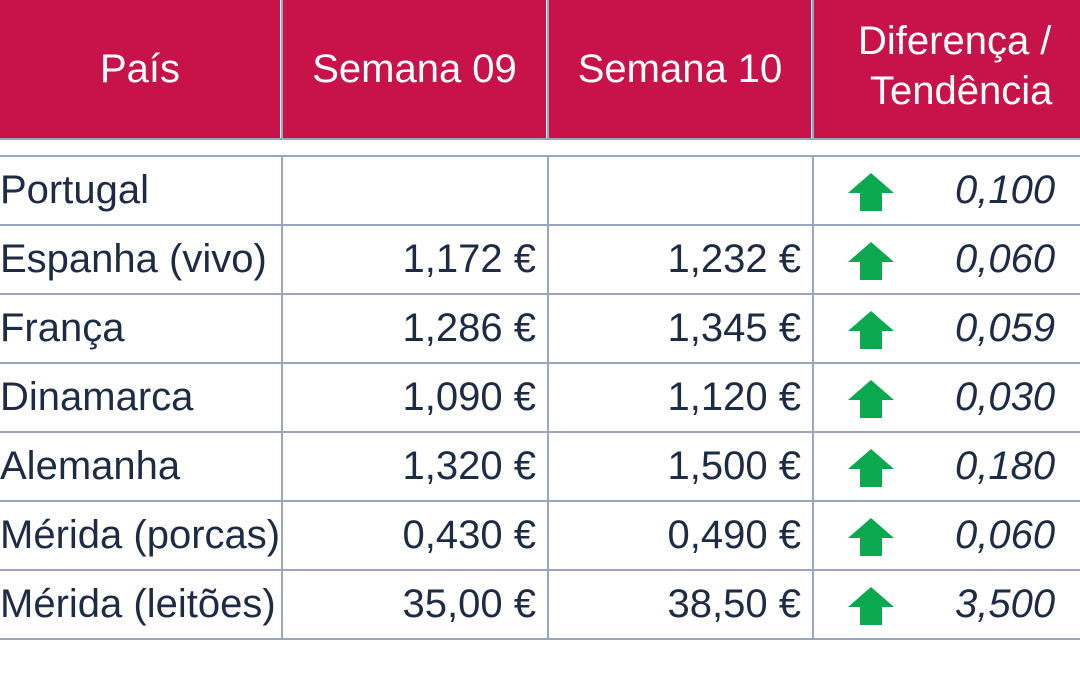  What do you see at coordinates (74, 189) in the screenshot?
I see `country-label: Portugal` at bounding box center [74, 189].